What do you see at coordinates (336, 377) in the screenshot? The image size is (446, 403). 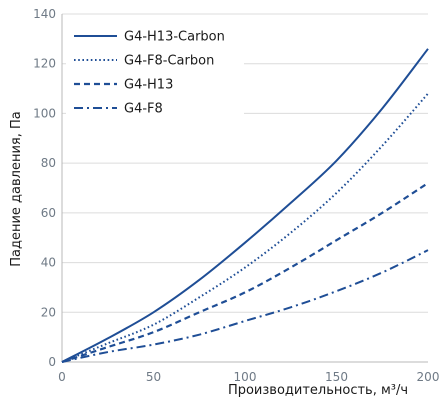 I see `x-tick-label: 150` at bounding box center [336, 377].